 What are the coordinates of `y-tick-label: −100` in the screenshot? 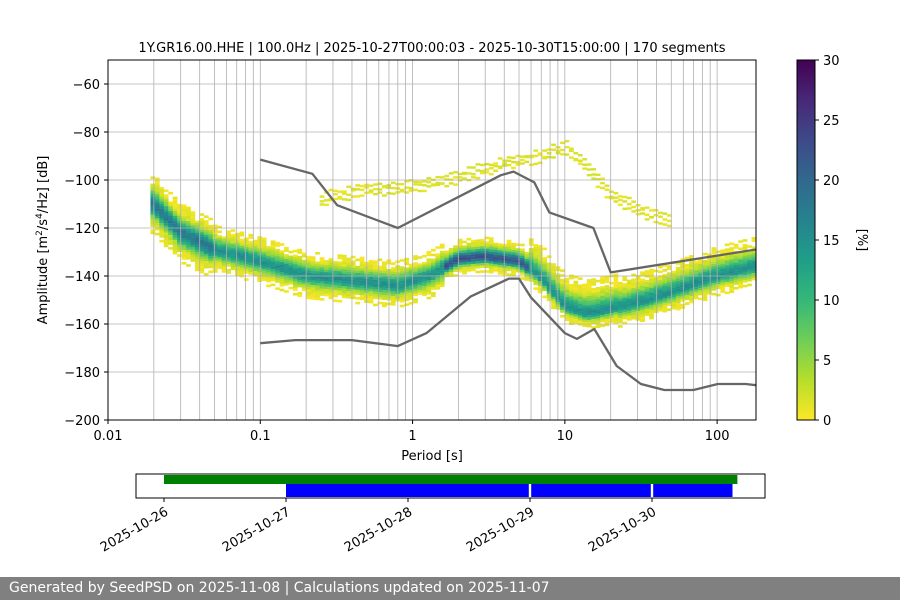 It's located at (82, 181).